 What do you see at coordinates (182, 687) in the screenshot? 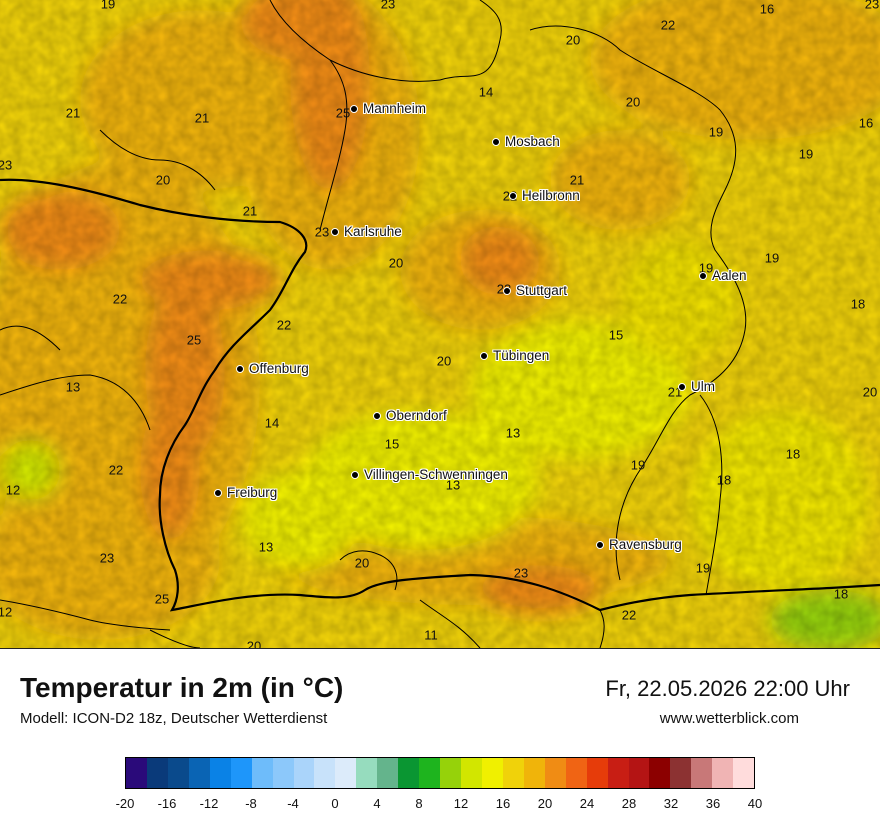
I see `map-title: Temperatur in 2m (in °C)` at bounding box center [182, 687].